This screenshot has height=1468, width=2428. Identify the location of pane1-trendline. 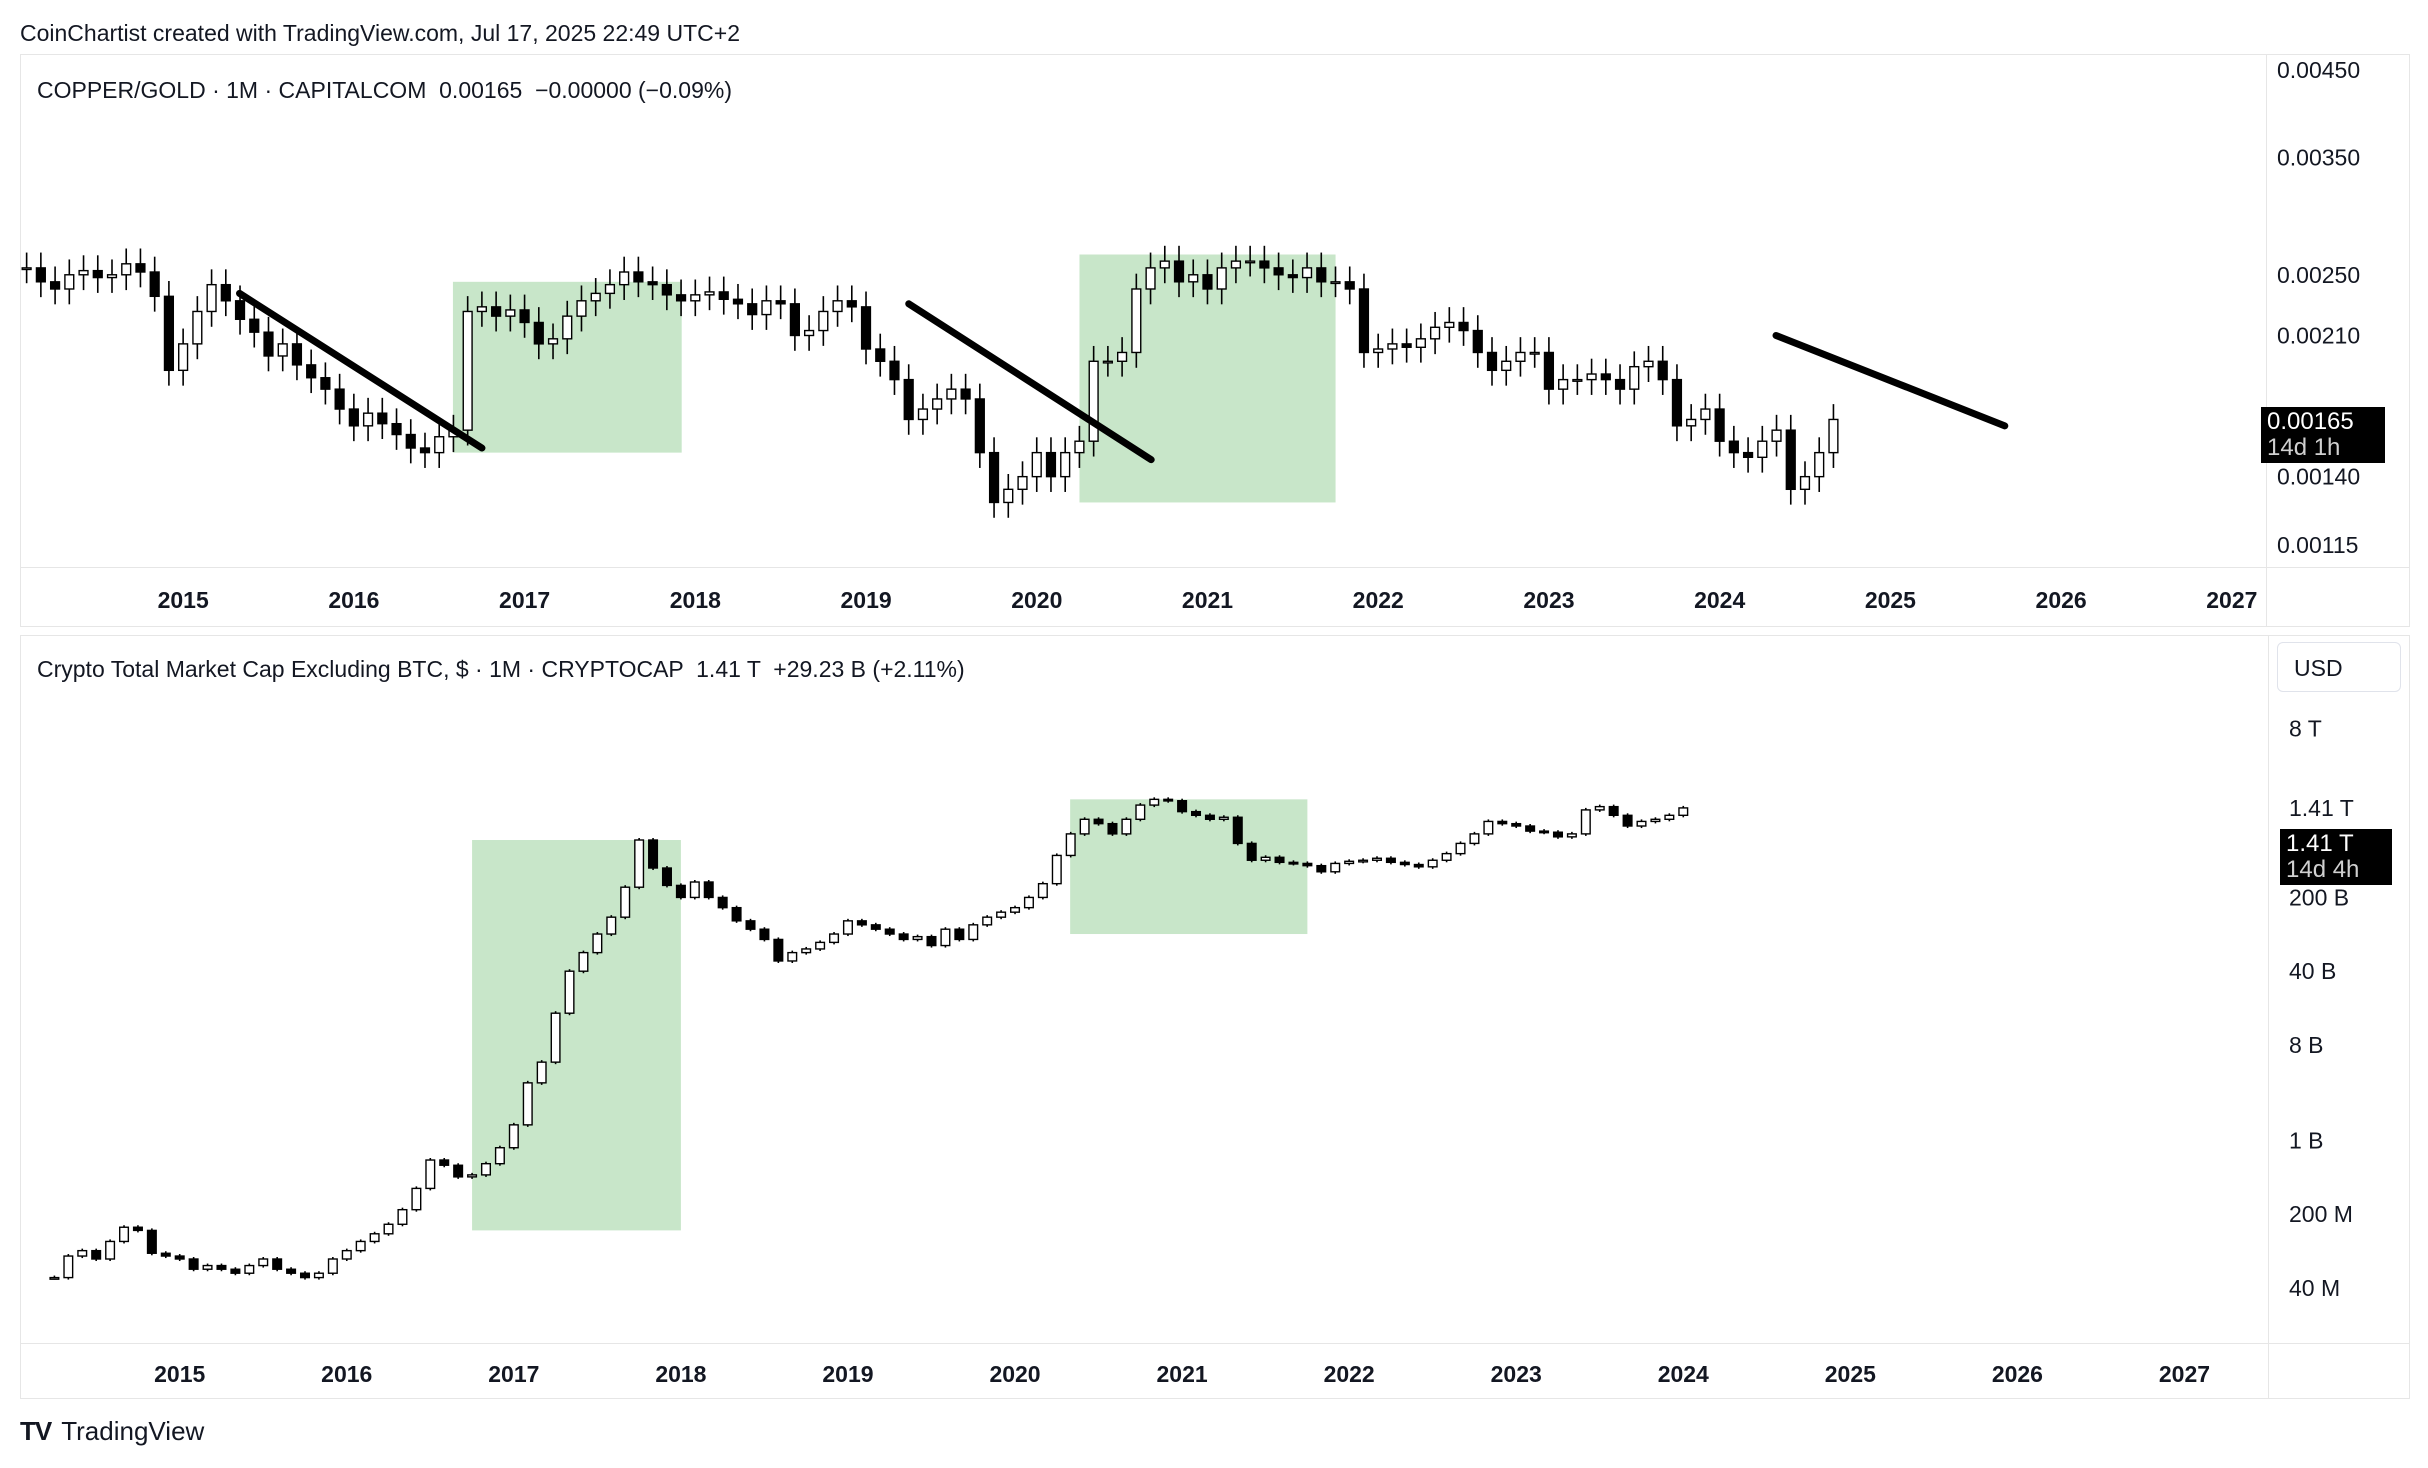
(361, 370).